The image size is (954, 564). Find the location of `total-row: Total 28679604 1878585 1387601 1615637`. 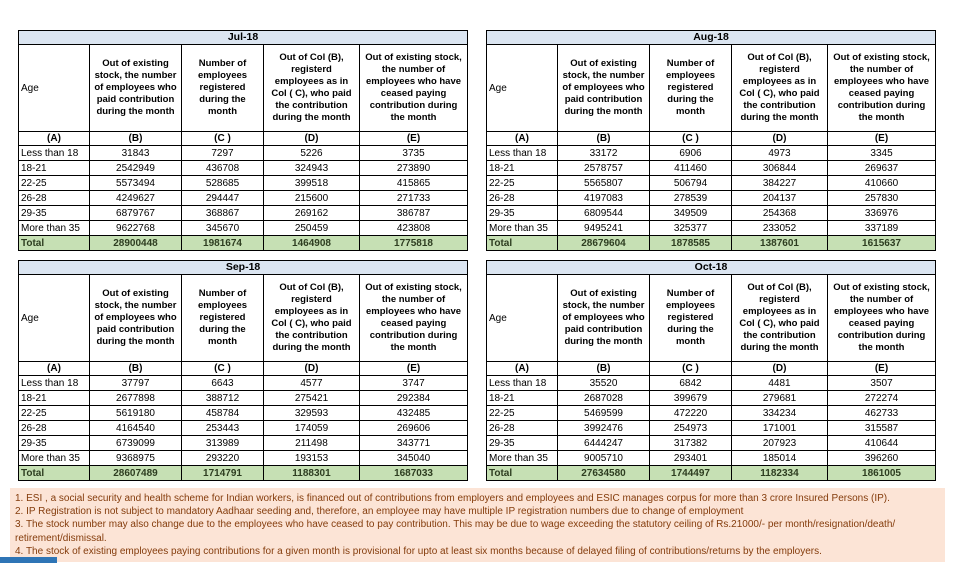

total-row: Total 28679604 1878585 1387601 1615637 is located at coordinates (711, 243).